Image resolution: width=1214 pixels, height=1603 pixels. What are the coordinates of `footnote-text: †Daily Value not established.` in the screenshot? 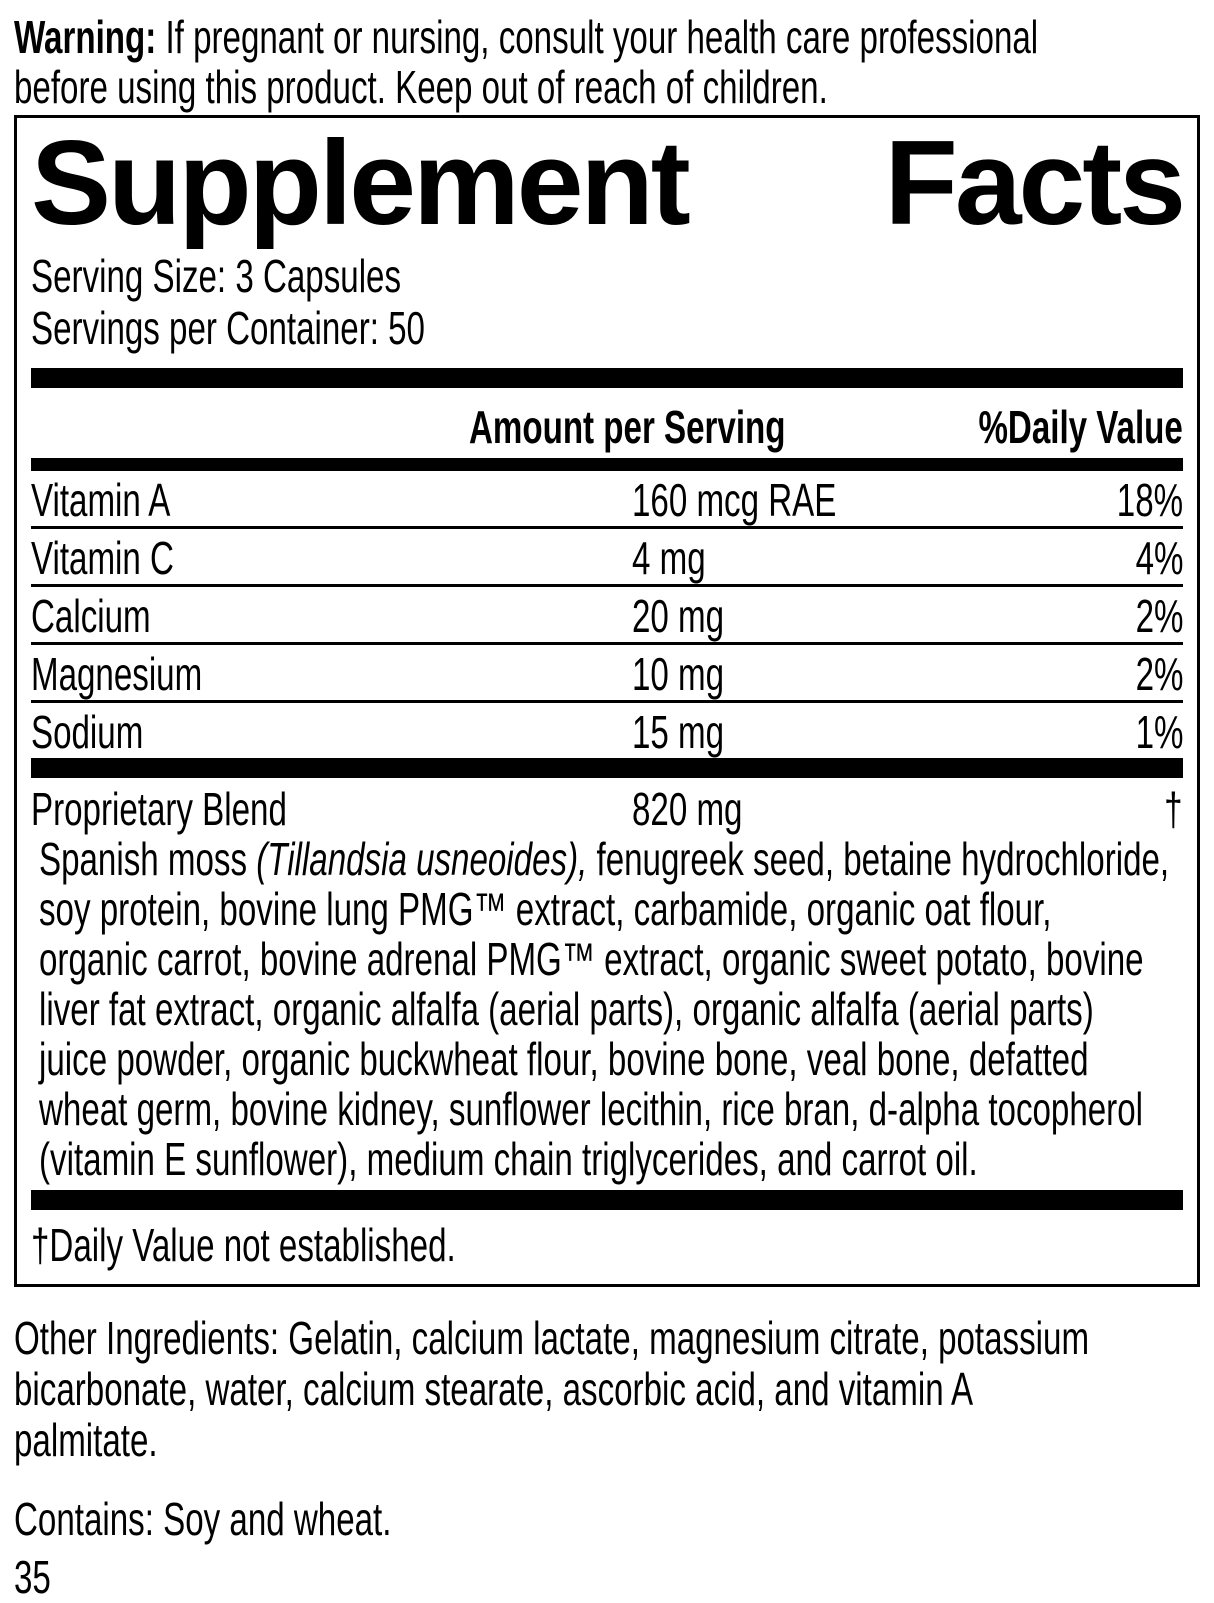 It's located at (243, 1245).